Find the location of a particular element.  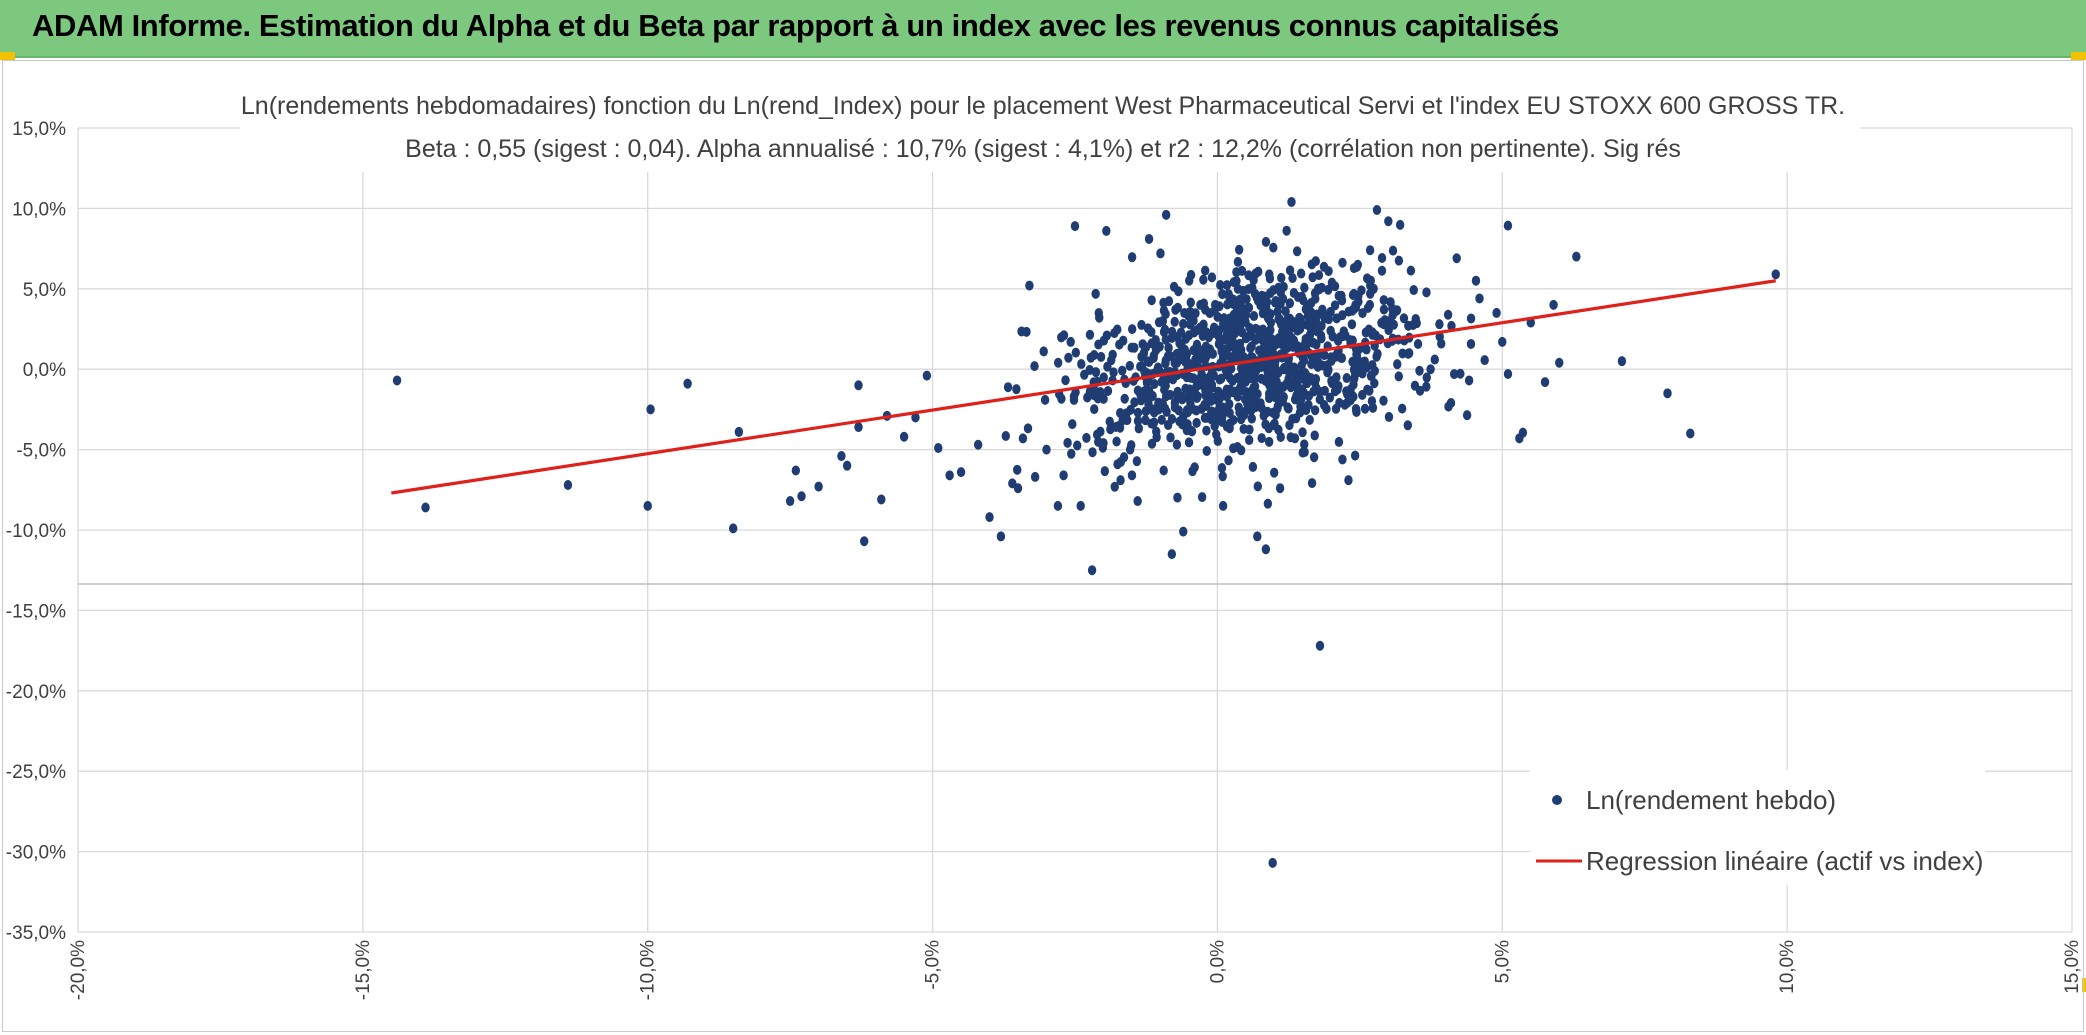

x-tick-label: -15,0% is located at coordinates (363, 970).